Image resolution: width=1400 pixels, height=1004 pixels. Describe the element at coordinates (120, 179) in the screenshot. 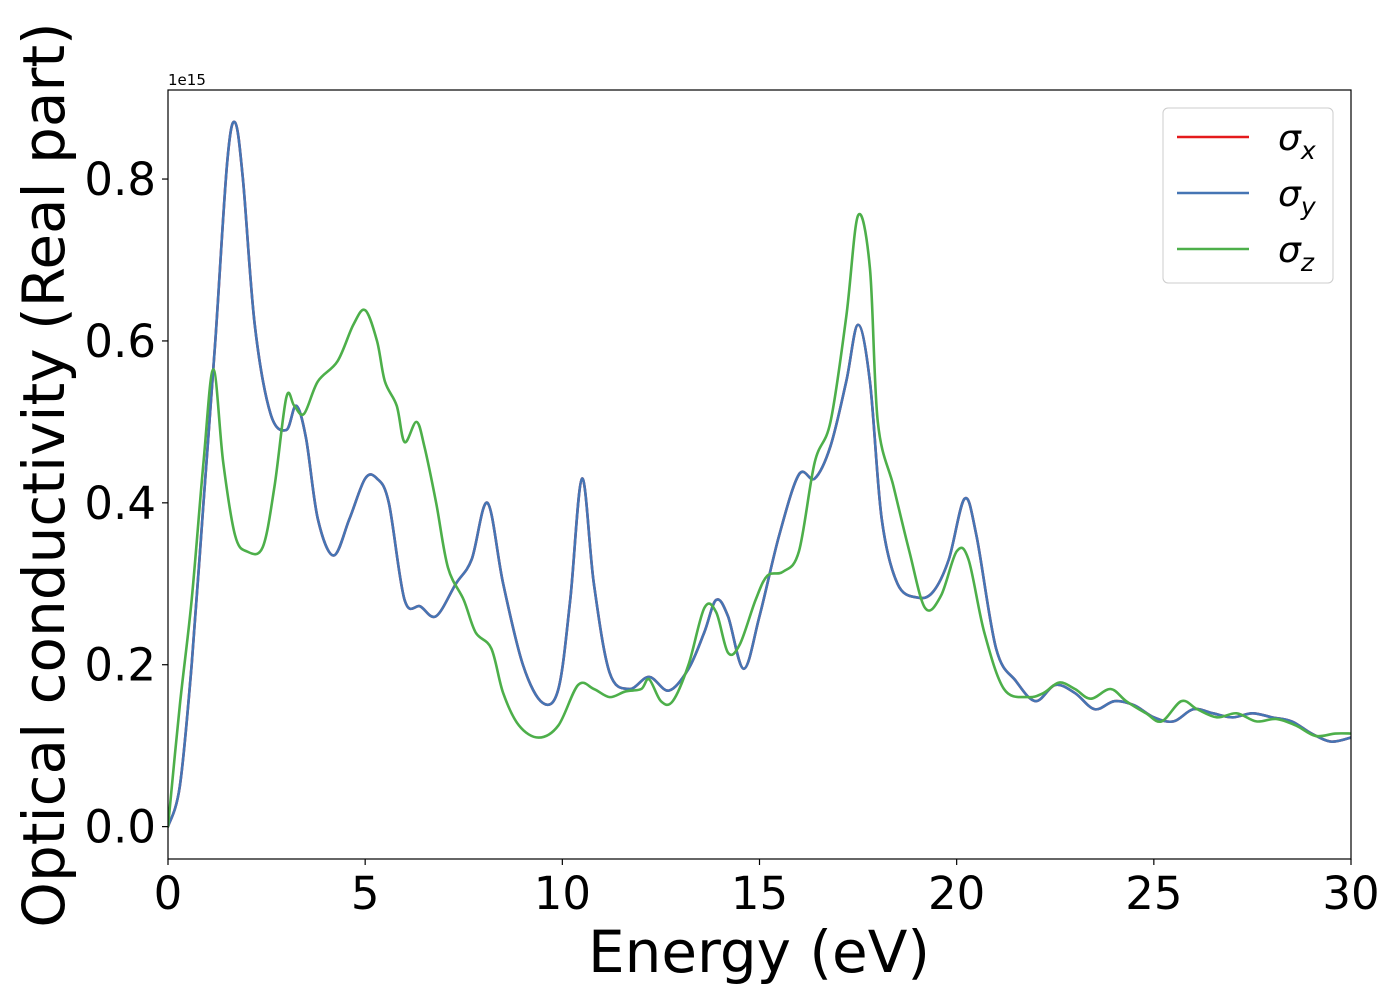

I see `y-tick-label: 0.8` at that location.